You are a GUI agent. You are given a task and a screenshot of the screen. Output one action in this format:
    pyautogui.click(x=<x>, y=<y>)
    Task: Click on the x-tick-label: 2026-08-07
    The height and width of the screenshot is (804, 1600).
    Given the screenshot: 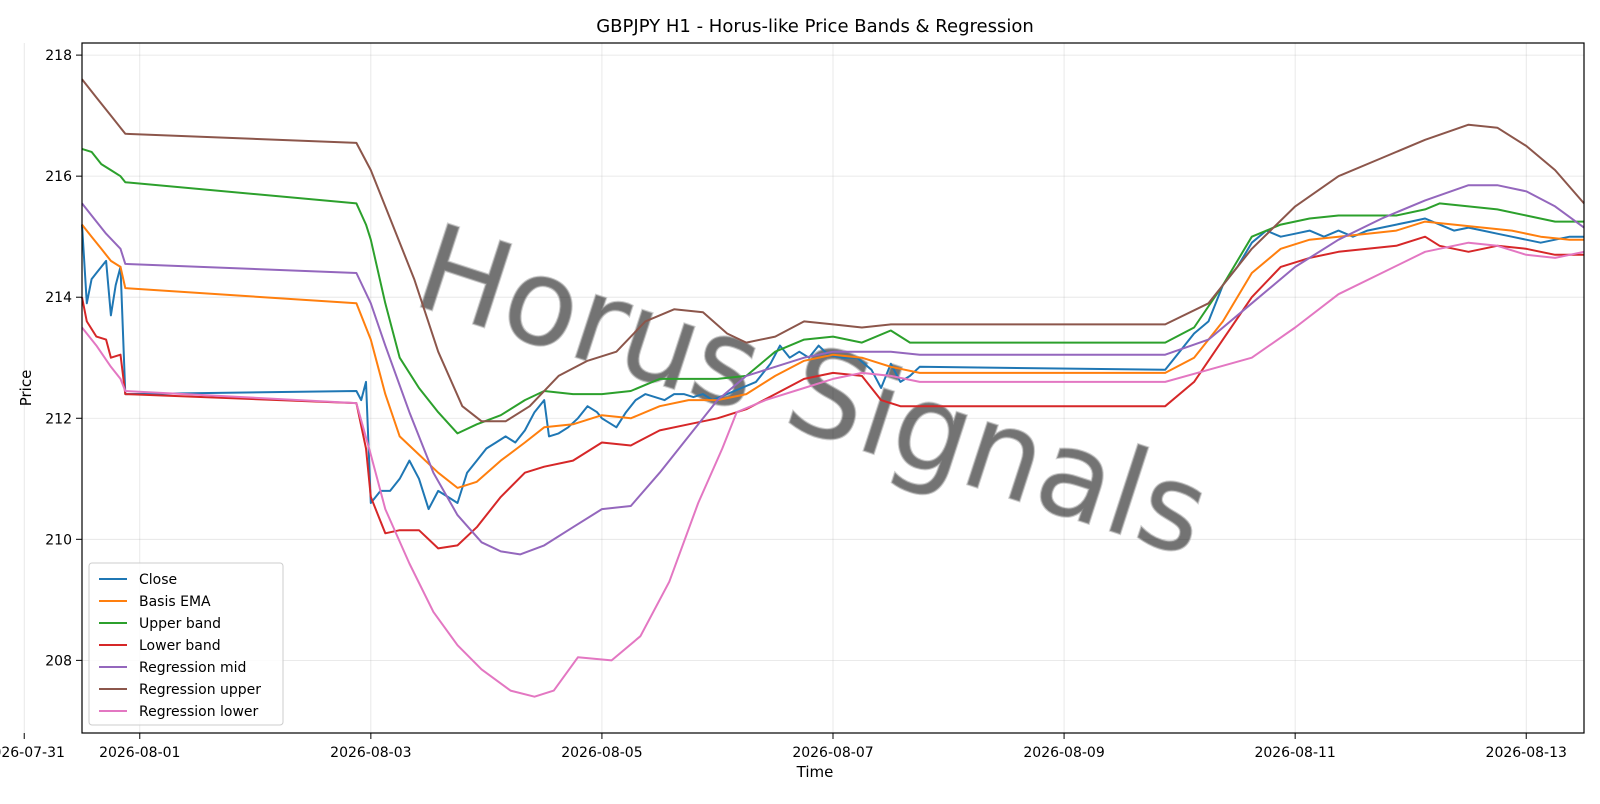 What is the action you would take?
    pyautogui.click(x=832, y=753)
    